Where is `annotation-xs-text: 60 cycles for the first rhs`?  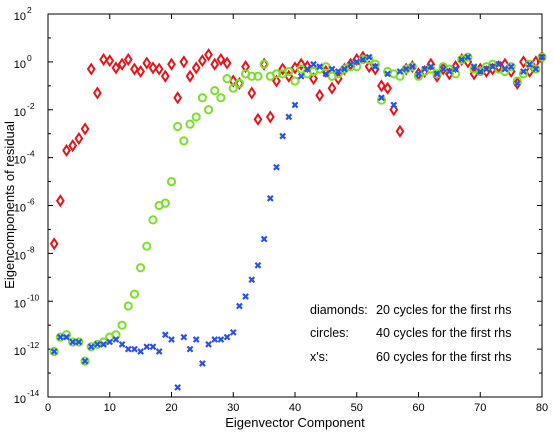 annotation-xs-text: 60 cycles for the first rhs is located at coordinates (443, 357).